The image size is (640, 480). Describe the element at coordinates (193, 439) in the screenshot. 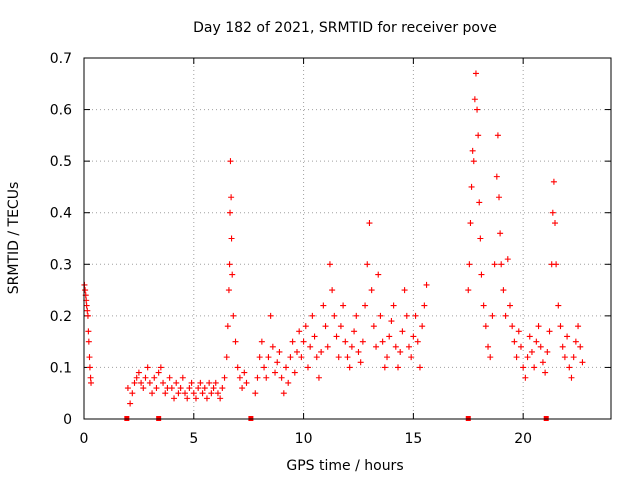

I see `x-tick-label: 5` at that location.